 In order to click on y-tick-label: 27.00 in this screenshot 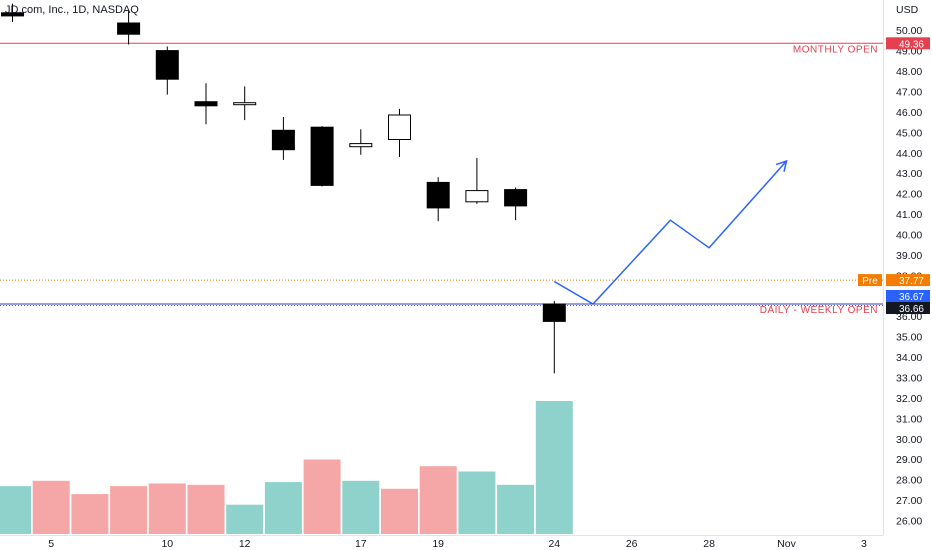, I will do `click(909, 501)`.